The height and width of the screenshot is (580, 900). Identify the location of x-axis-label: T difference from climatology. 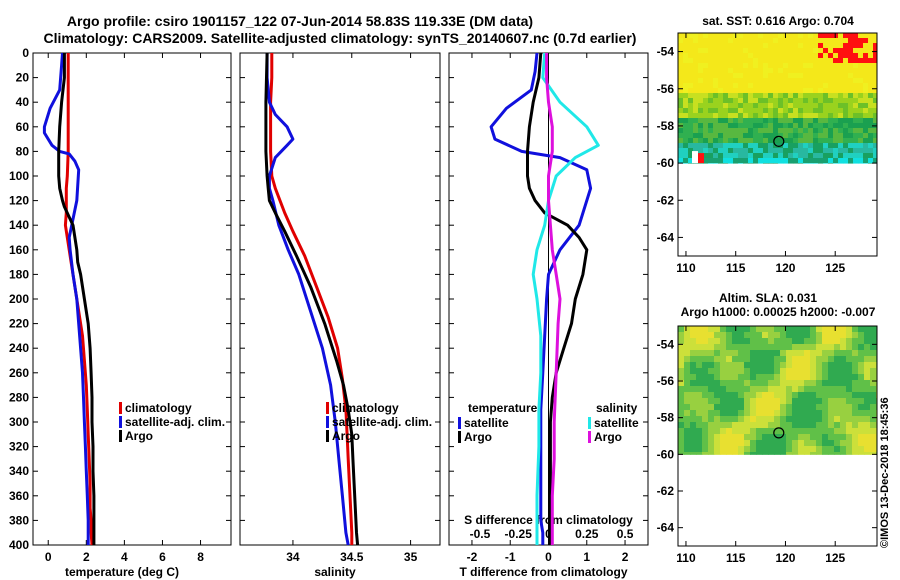
(543, 572).